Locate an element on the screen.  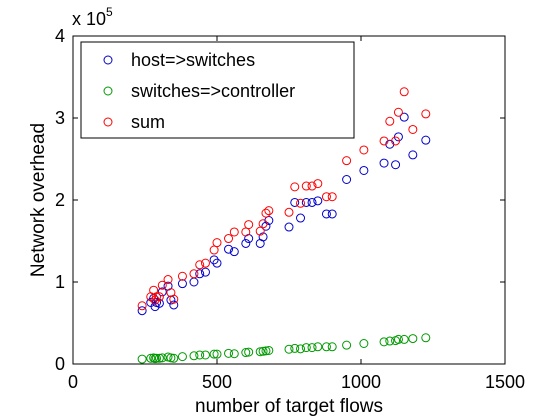
x-tick-label: 1500 is located at coordinates (505, 382).